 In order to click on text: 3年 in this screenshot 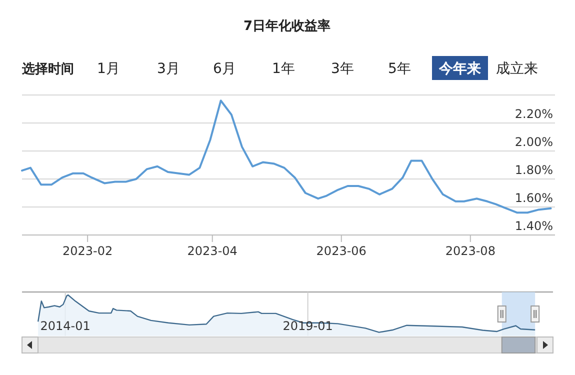, I will do `click(342, 69)`.